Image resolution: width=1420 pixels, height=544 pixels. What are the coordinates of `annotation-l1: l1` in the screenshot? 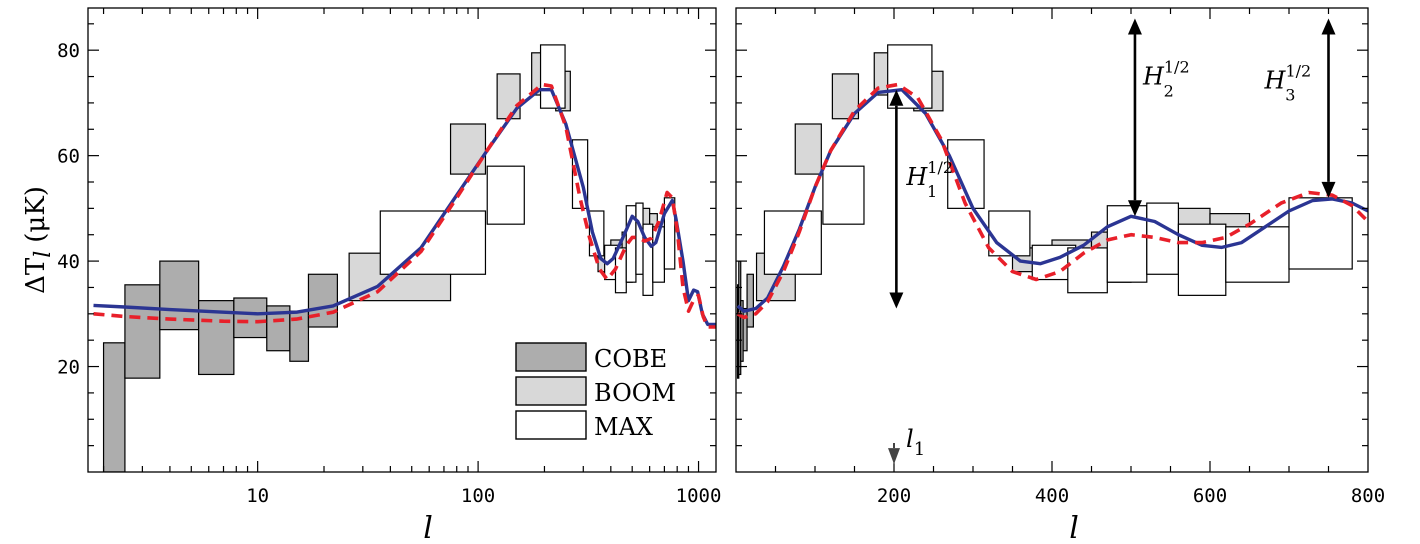 It's located at (906, 445).